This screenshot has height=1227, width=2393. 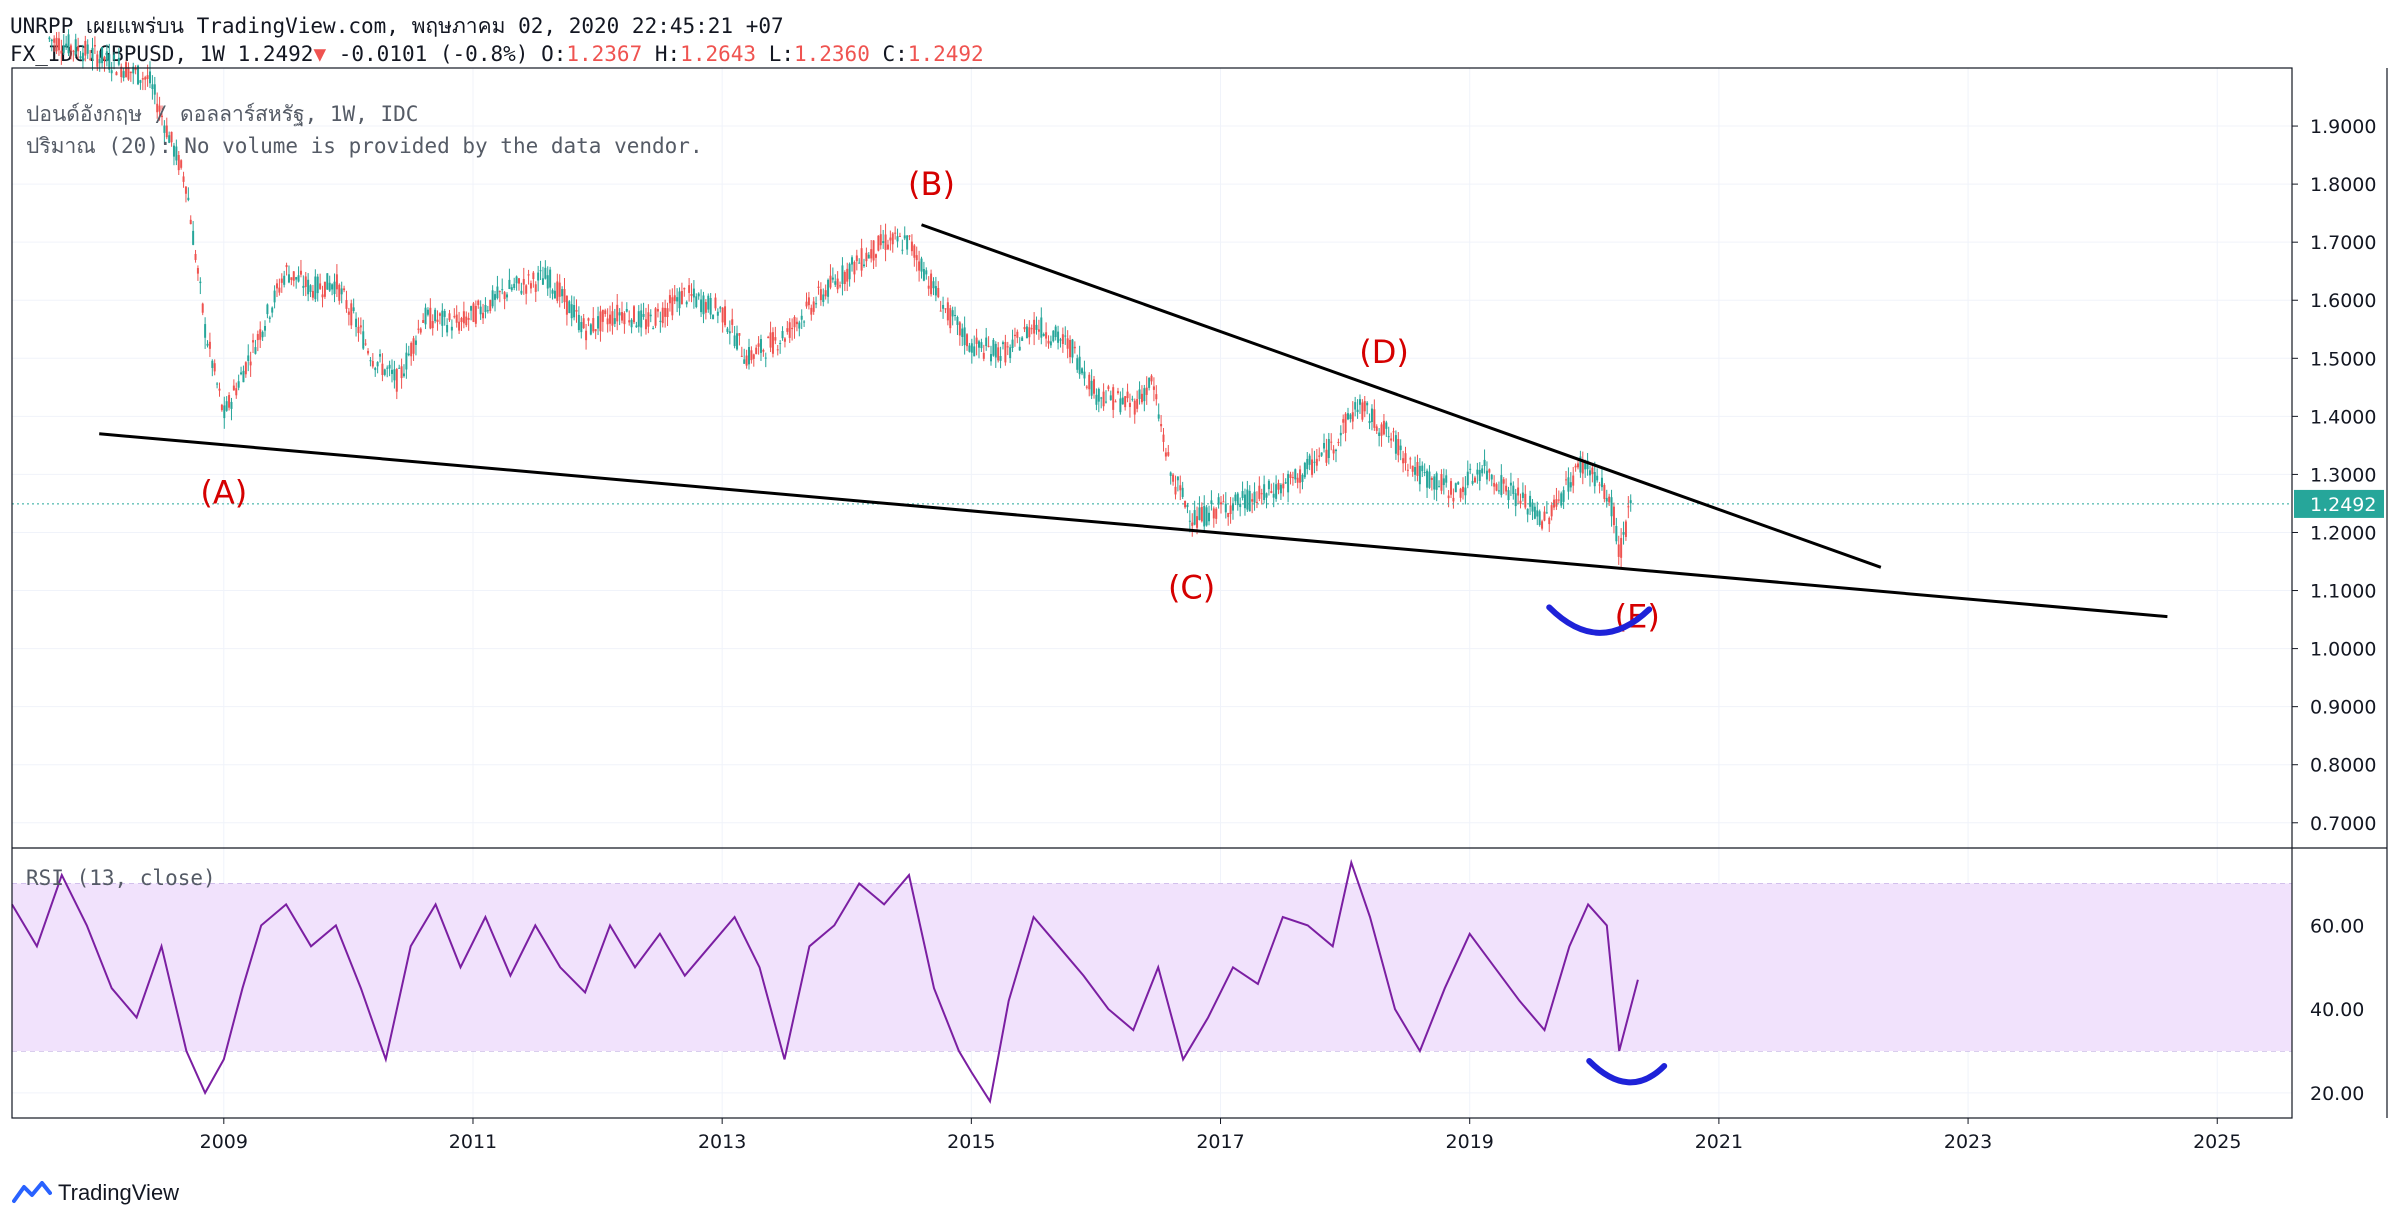 I want to click on tradingview-brand: TradingView, so click(x=95, y=1193).